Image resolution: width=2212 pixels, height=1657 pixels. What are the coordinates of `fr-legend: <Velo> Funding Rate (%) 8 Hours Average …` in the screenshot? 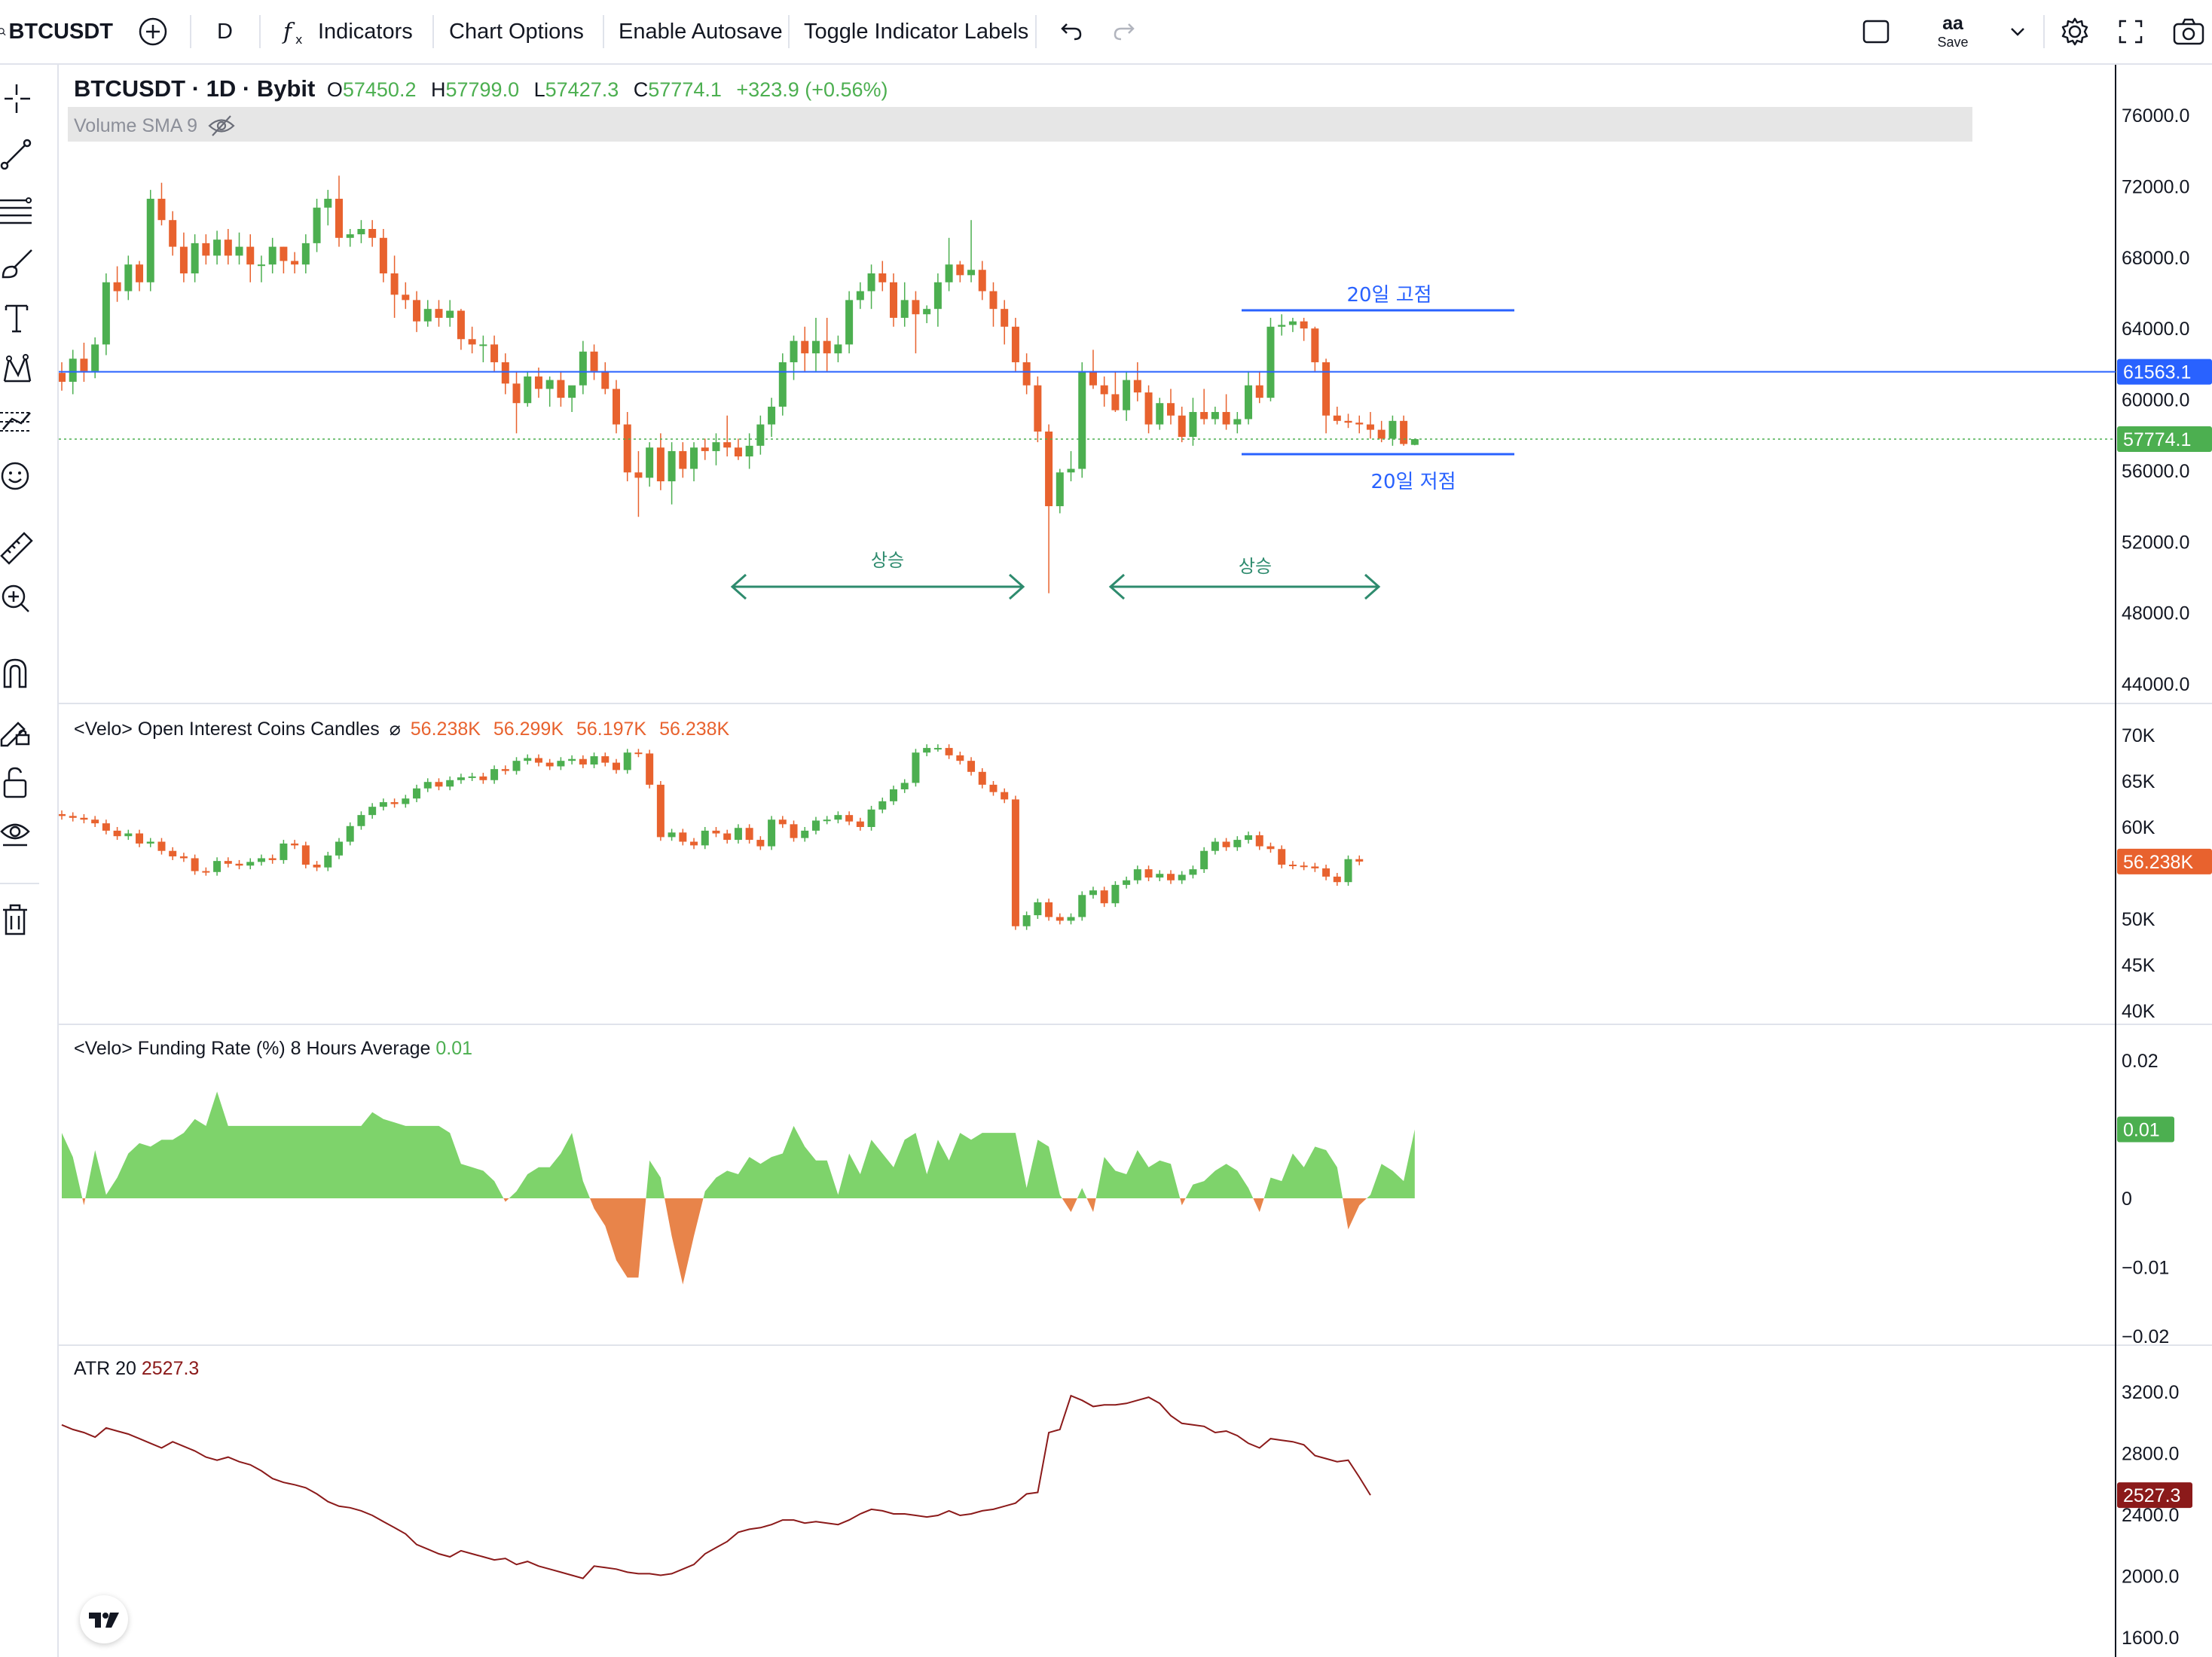 It's located at (273, 1049).